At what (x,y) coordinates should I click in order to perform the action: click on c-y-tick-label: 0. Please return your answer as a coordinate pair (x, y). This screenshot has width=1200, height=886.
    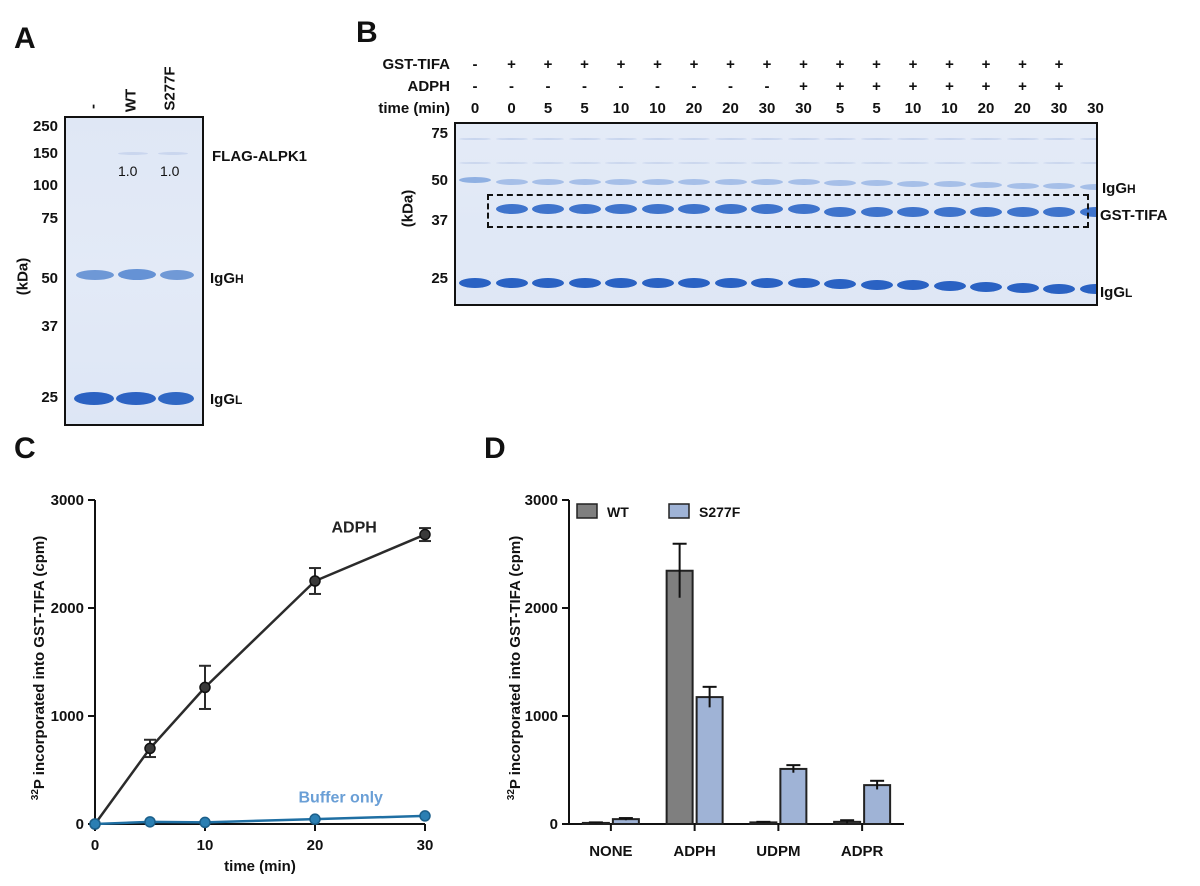
    Looking at the image, I should click on (80, 824).